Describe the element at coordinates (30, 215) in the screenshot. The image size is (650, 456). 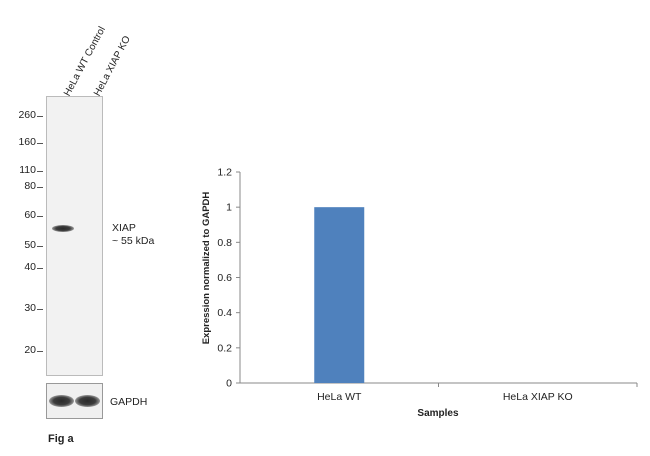
I see `mw-marker: 60` at that location.